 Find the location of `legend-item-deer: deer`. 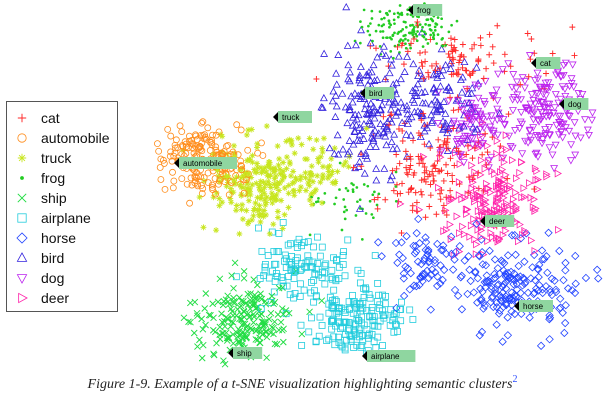

legend-item-deer: deer is located at coordinates (62, 298).